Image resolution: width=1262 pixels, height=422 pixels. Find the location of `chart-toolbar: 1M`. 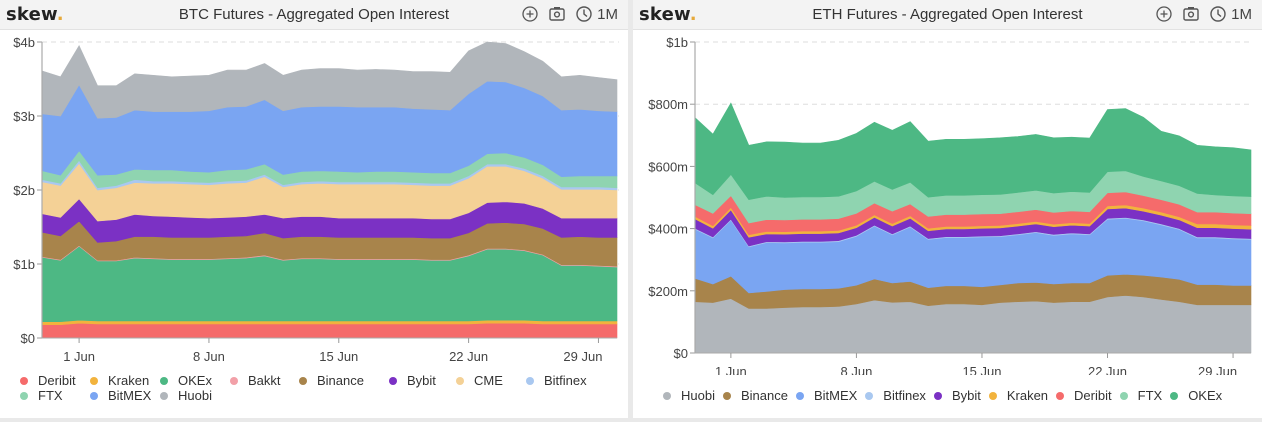

chart-toolbar: 1M is located at coordinates (1203, 14).